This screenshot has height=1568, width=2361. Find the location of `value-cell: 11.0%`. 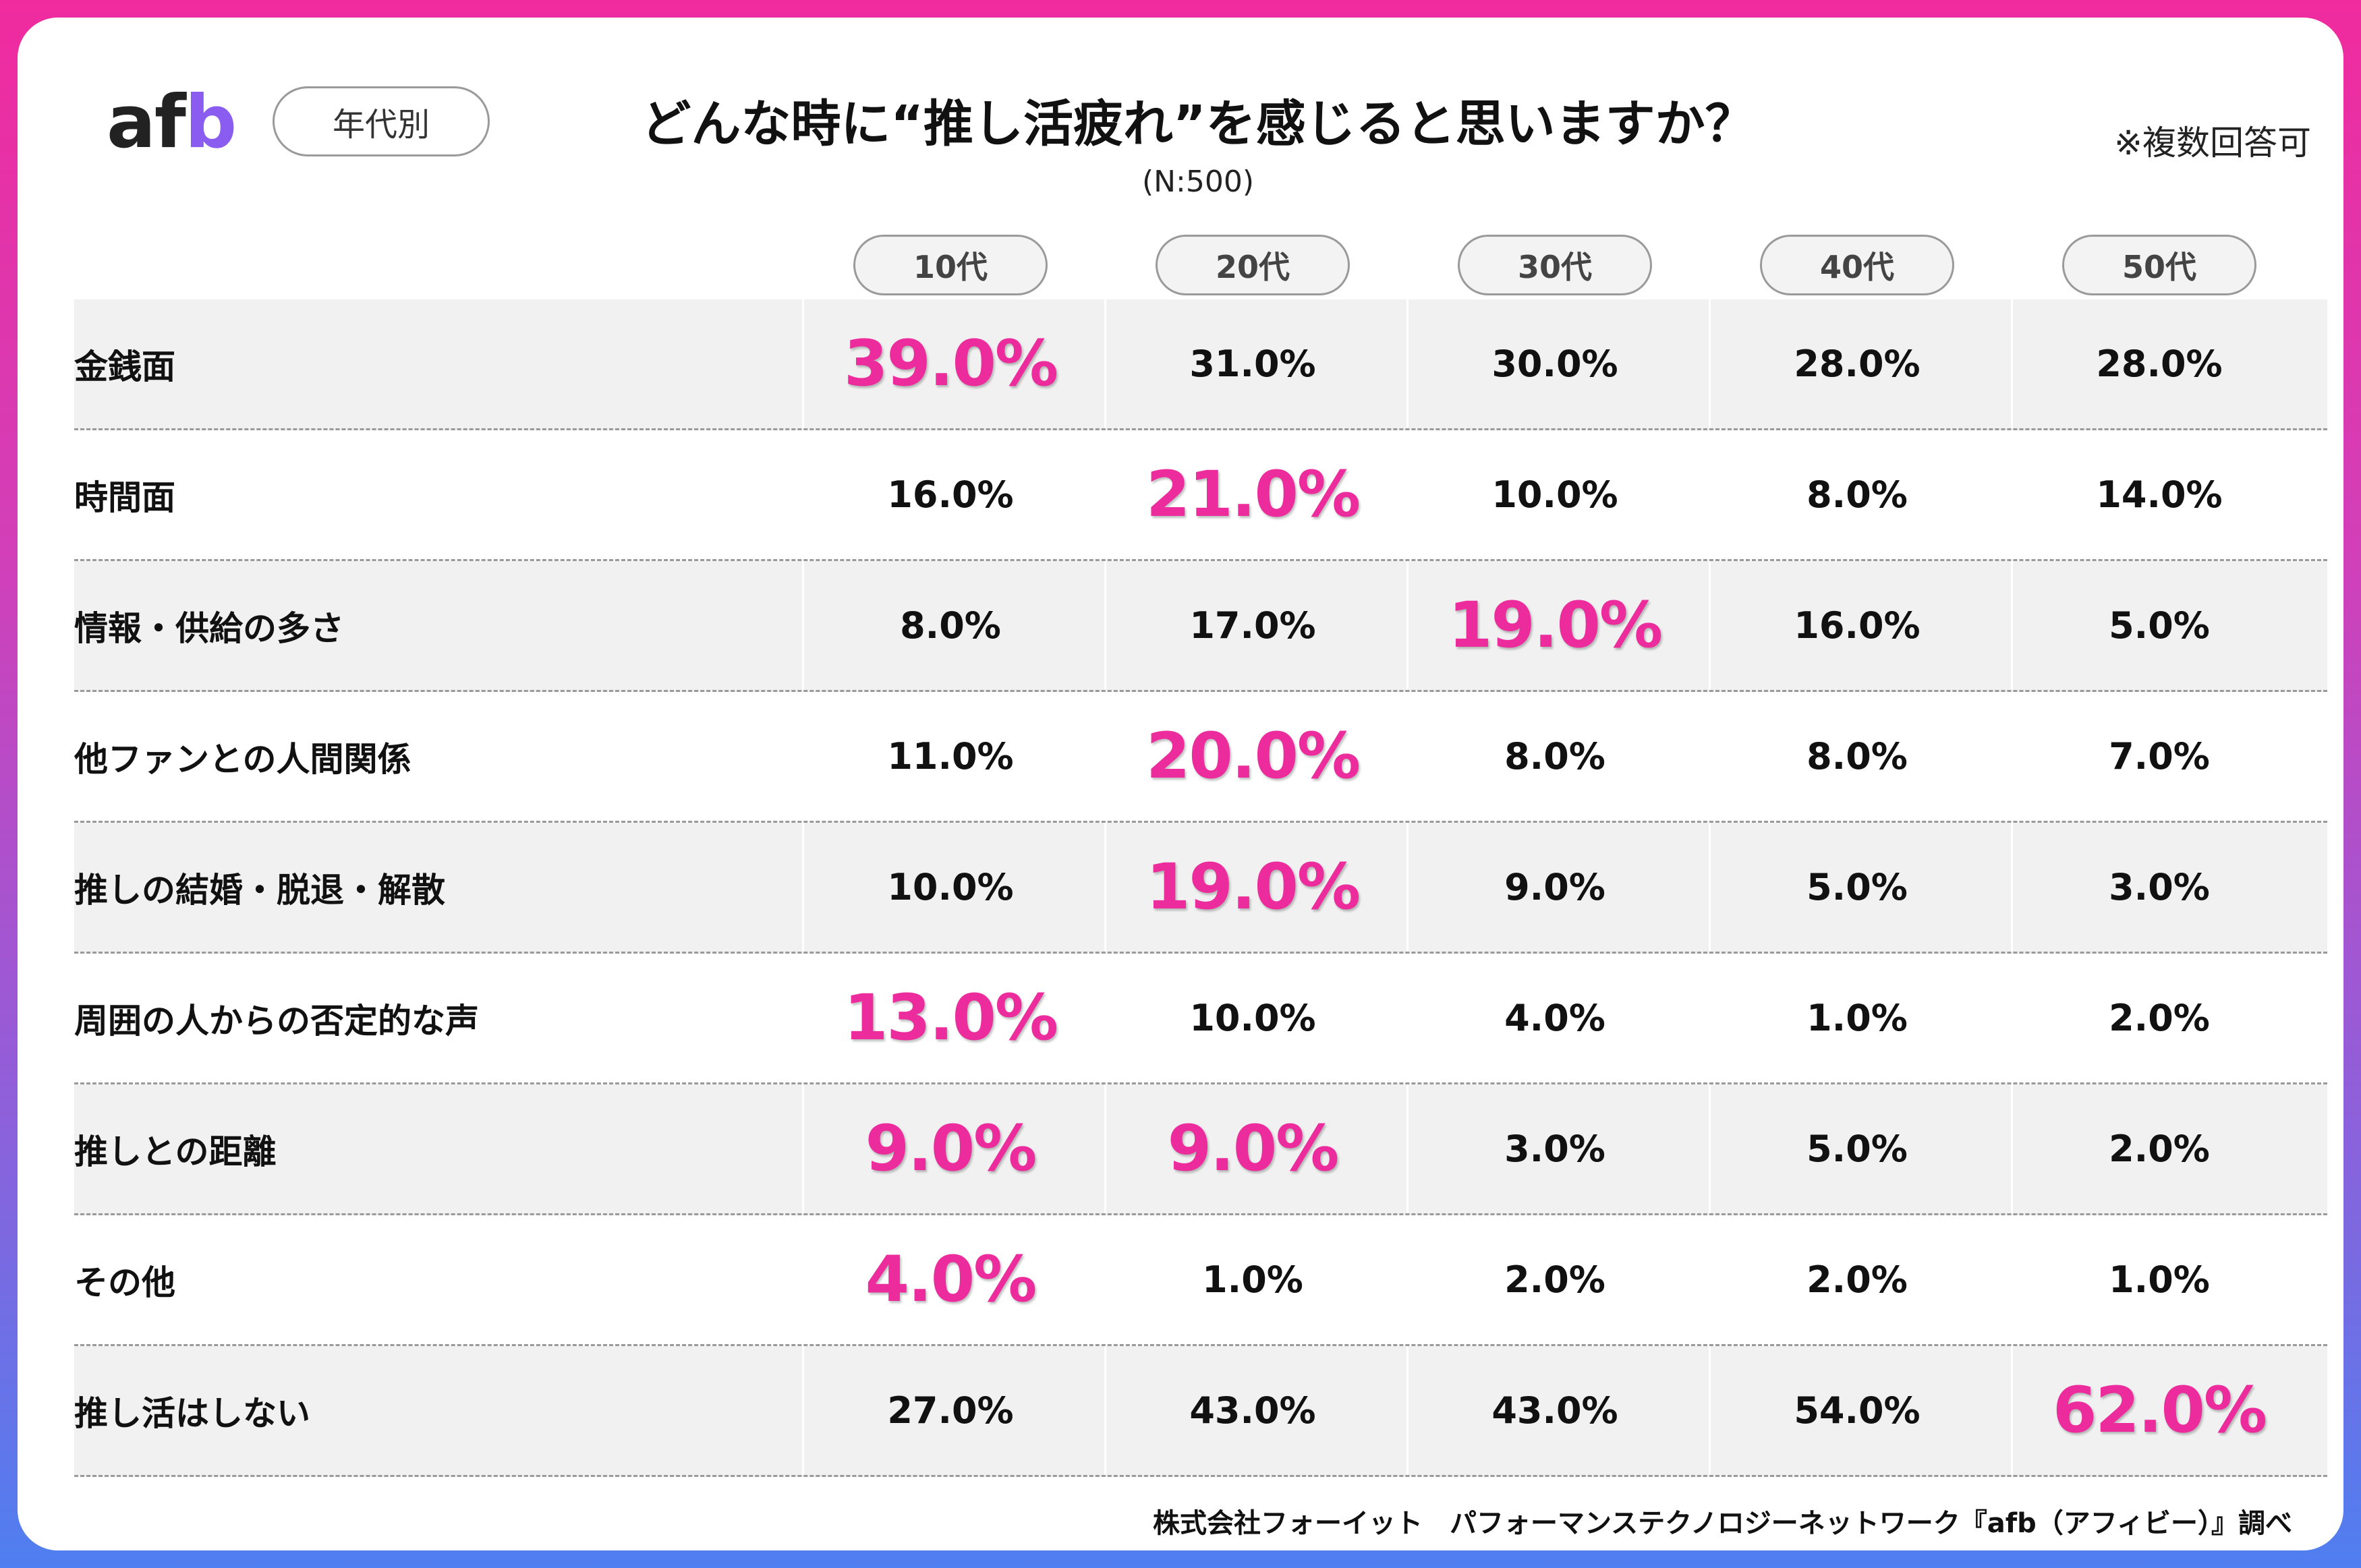

value-cell: 11.0% is located at coordinates (951, 756).